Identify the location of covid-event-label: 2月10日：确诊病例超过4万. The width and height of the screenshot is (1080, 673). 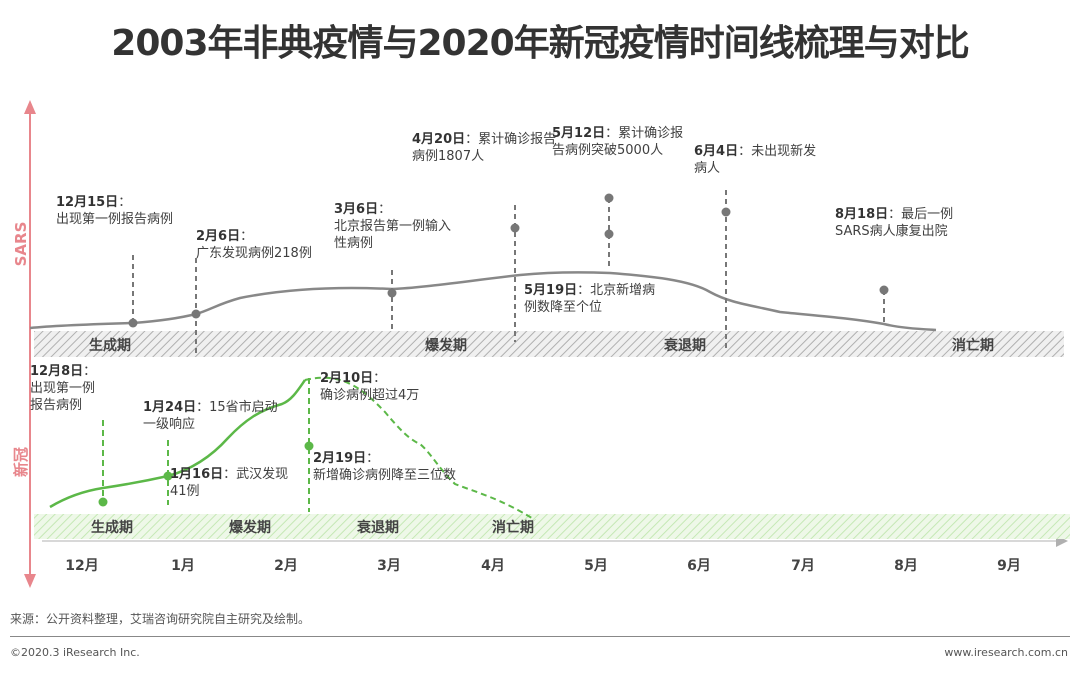
(369, 387).